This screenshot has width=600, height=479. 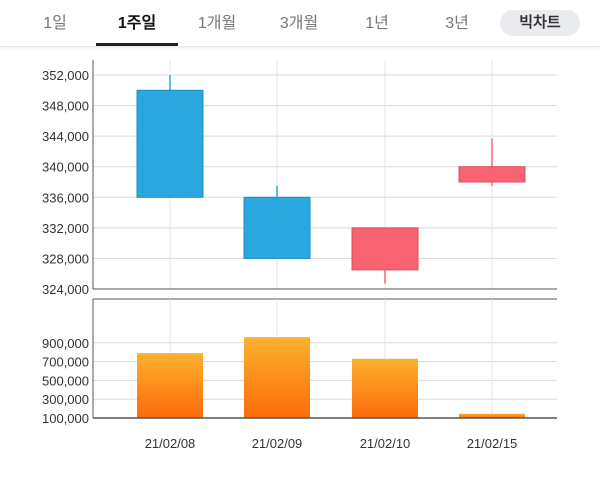 What do you see at coordinates (65, 289) in the screenshot?
I see `price-tick-label: 324,000` at bounding box center [65, 289].